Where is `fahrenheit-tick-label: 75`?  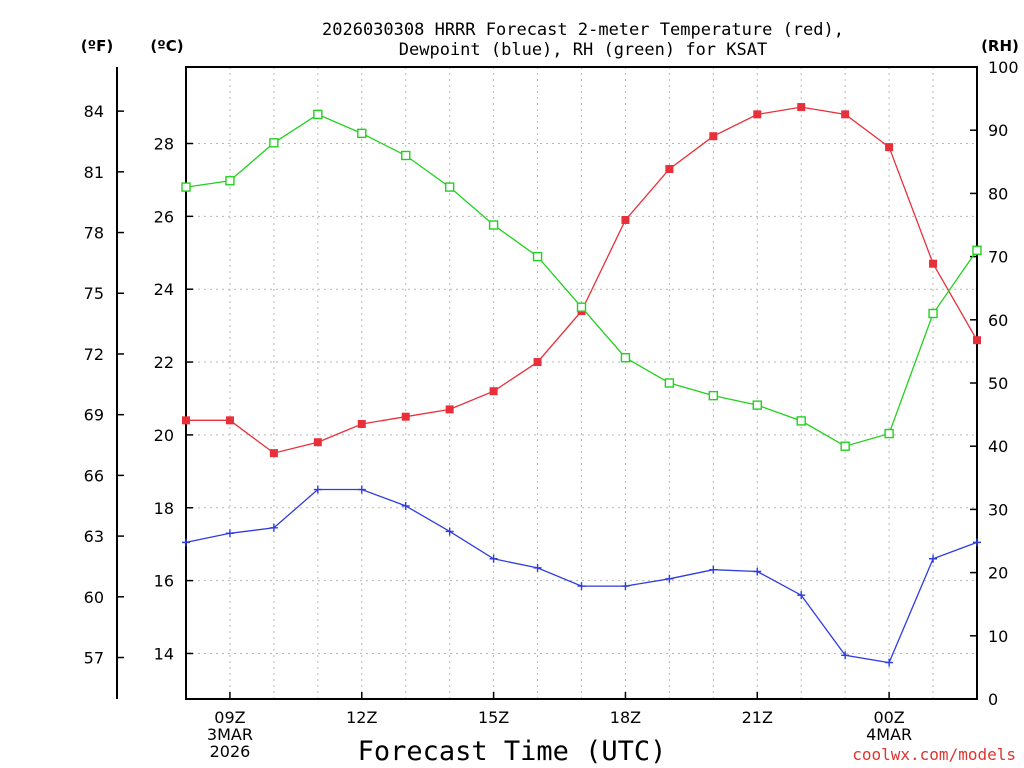
fahrenheit-tick-label: 75 is located at coordinates (94, 293).